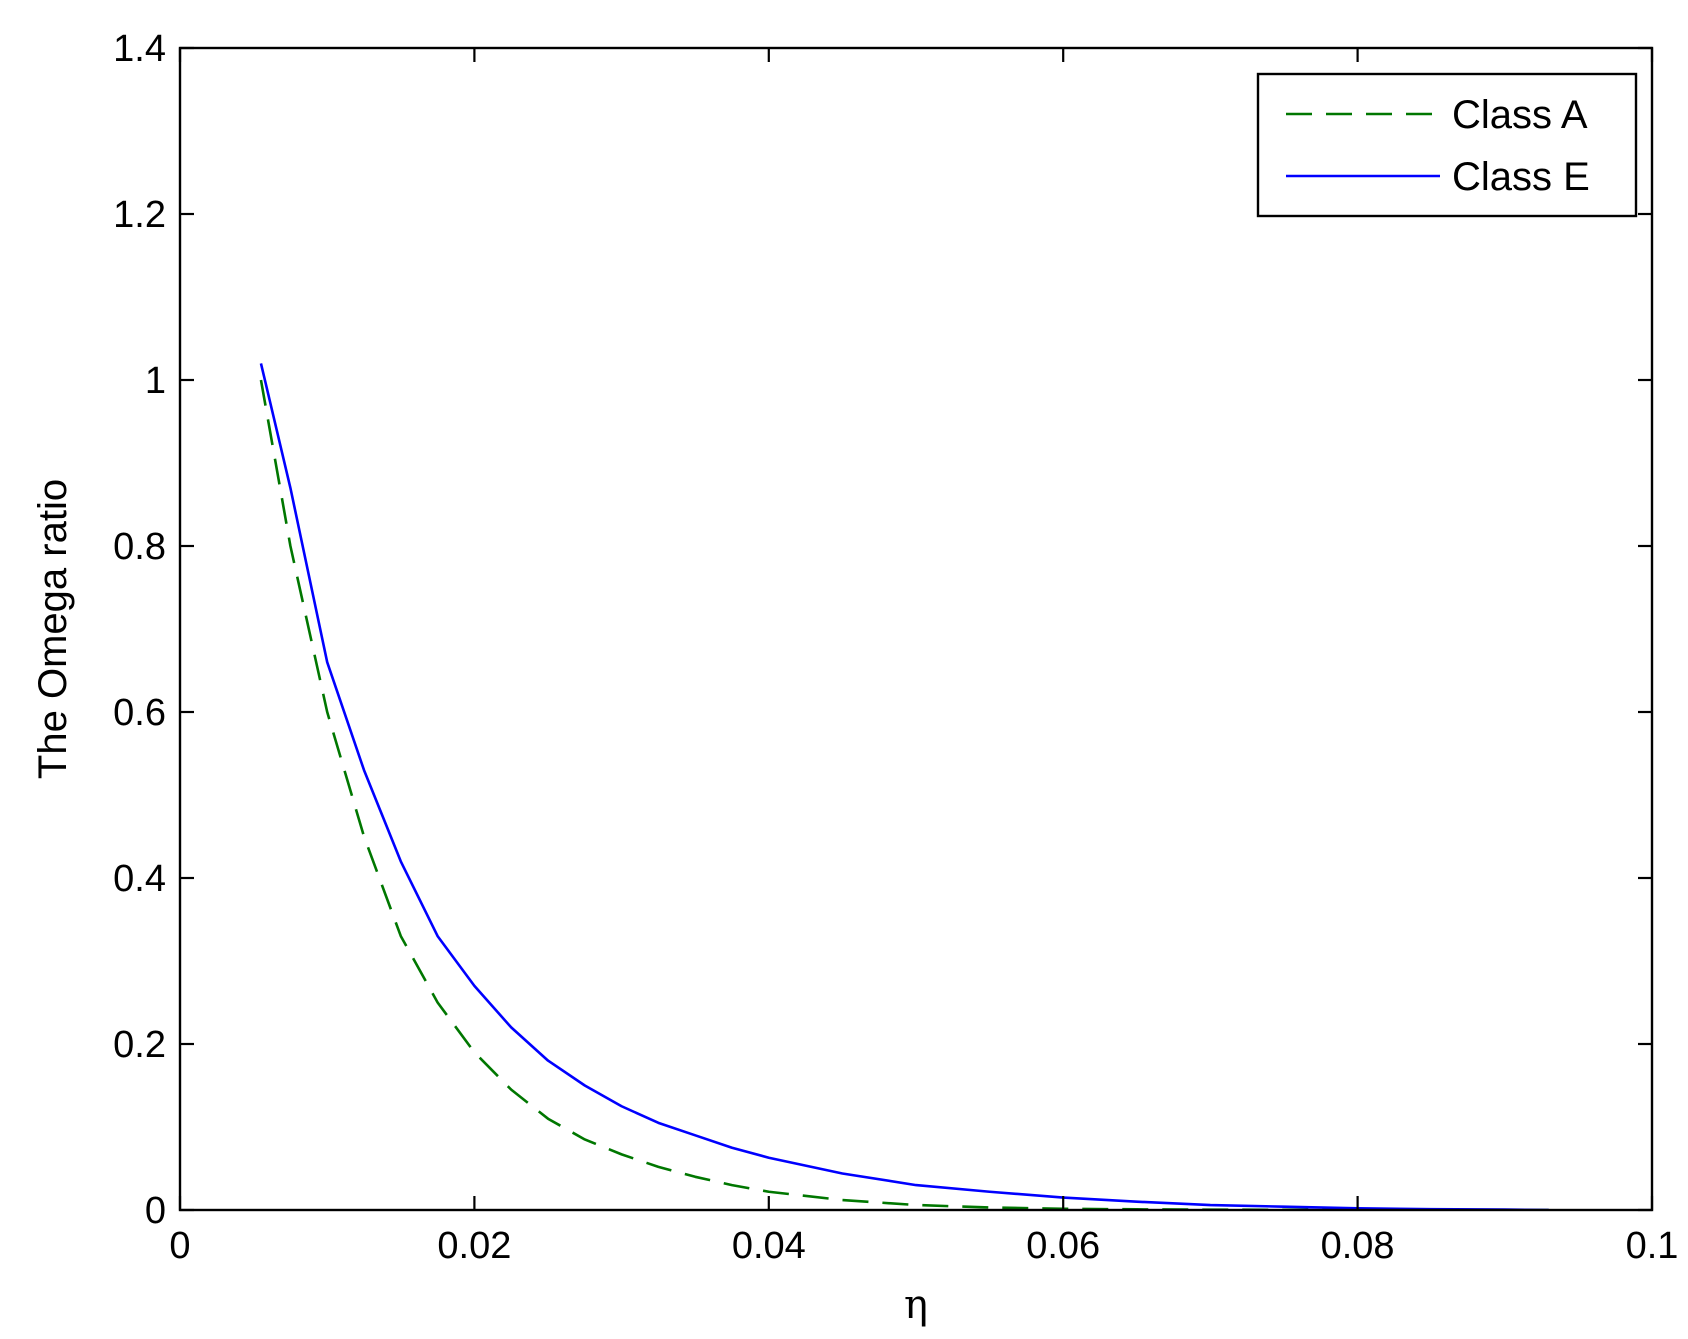  What do you see at coordinates (474, 1246) in the screenshot?
I see `x-tick-label: 0.02` at bounding box center [474, 1246].